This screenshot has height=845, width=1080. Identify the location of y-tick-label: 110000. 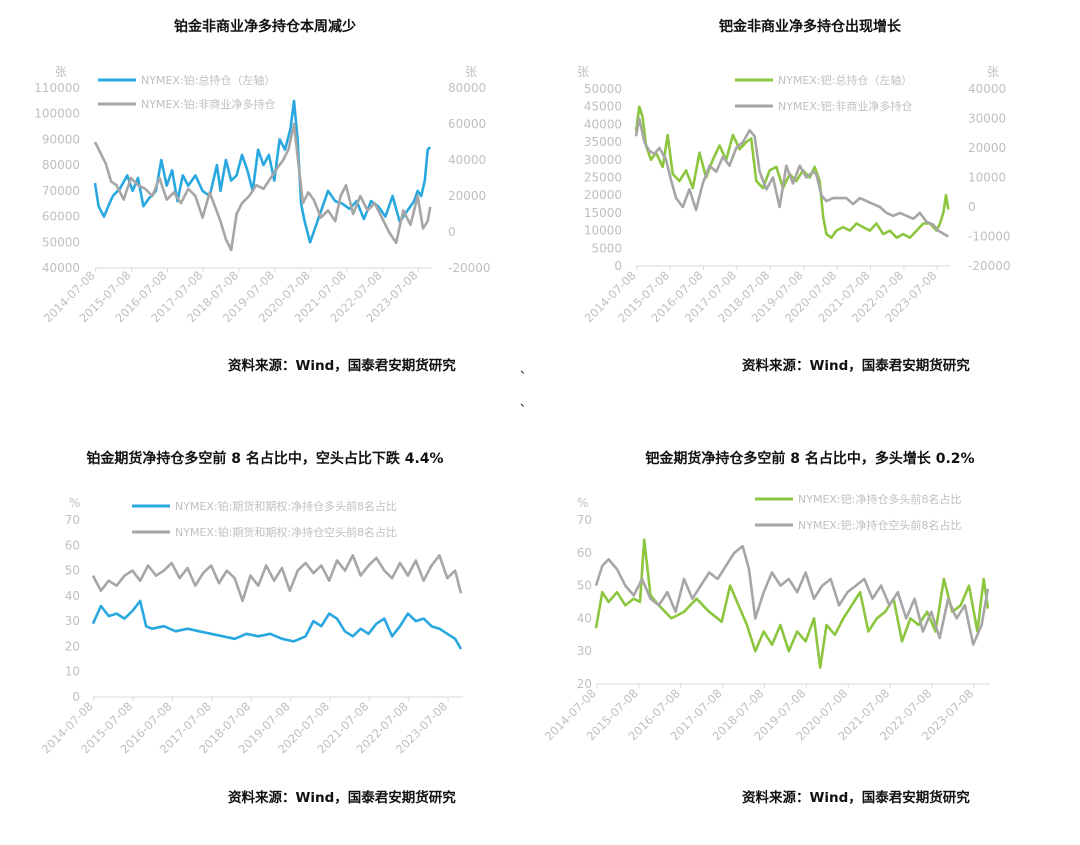
(57, 88).